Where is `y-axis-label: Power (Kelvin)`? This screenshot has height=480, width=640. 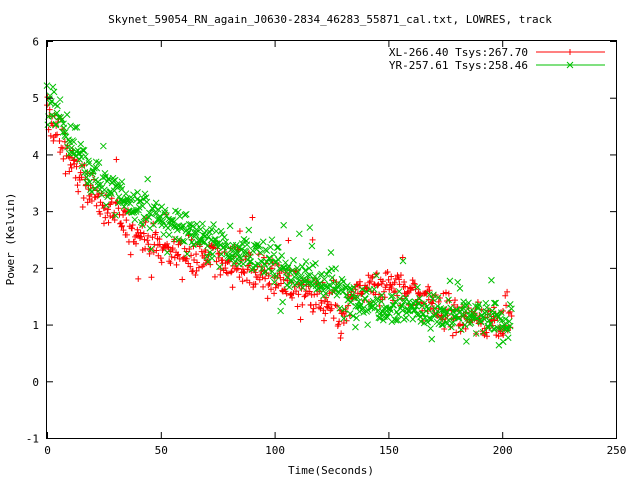 y-axis-label: Power (Kelvin) is located at coordinates (10, 239).